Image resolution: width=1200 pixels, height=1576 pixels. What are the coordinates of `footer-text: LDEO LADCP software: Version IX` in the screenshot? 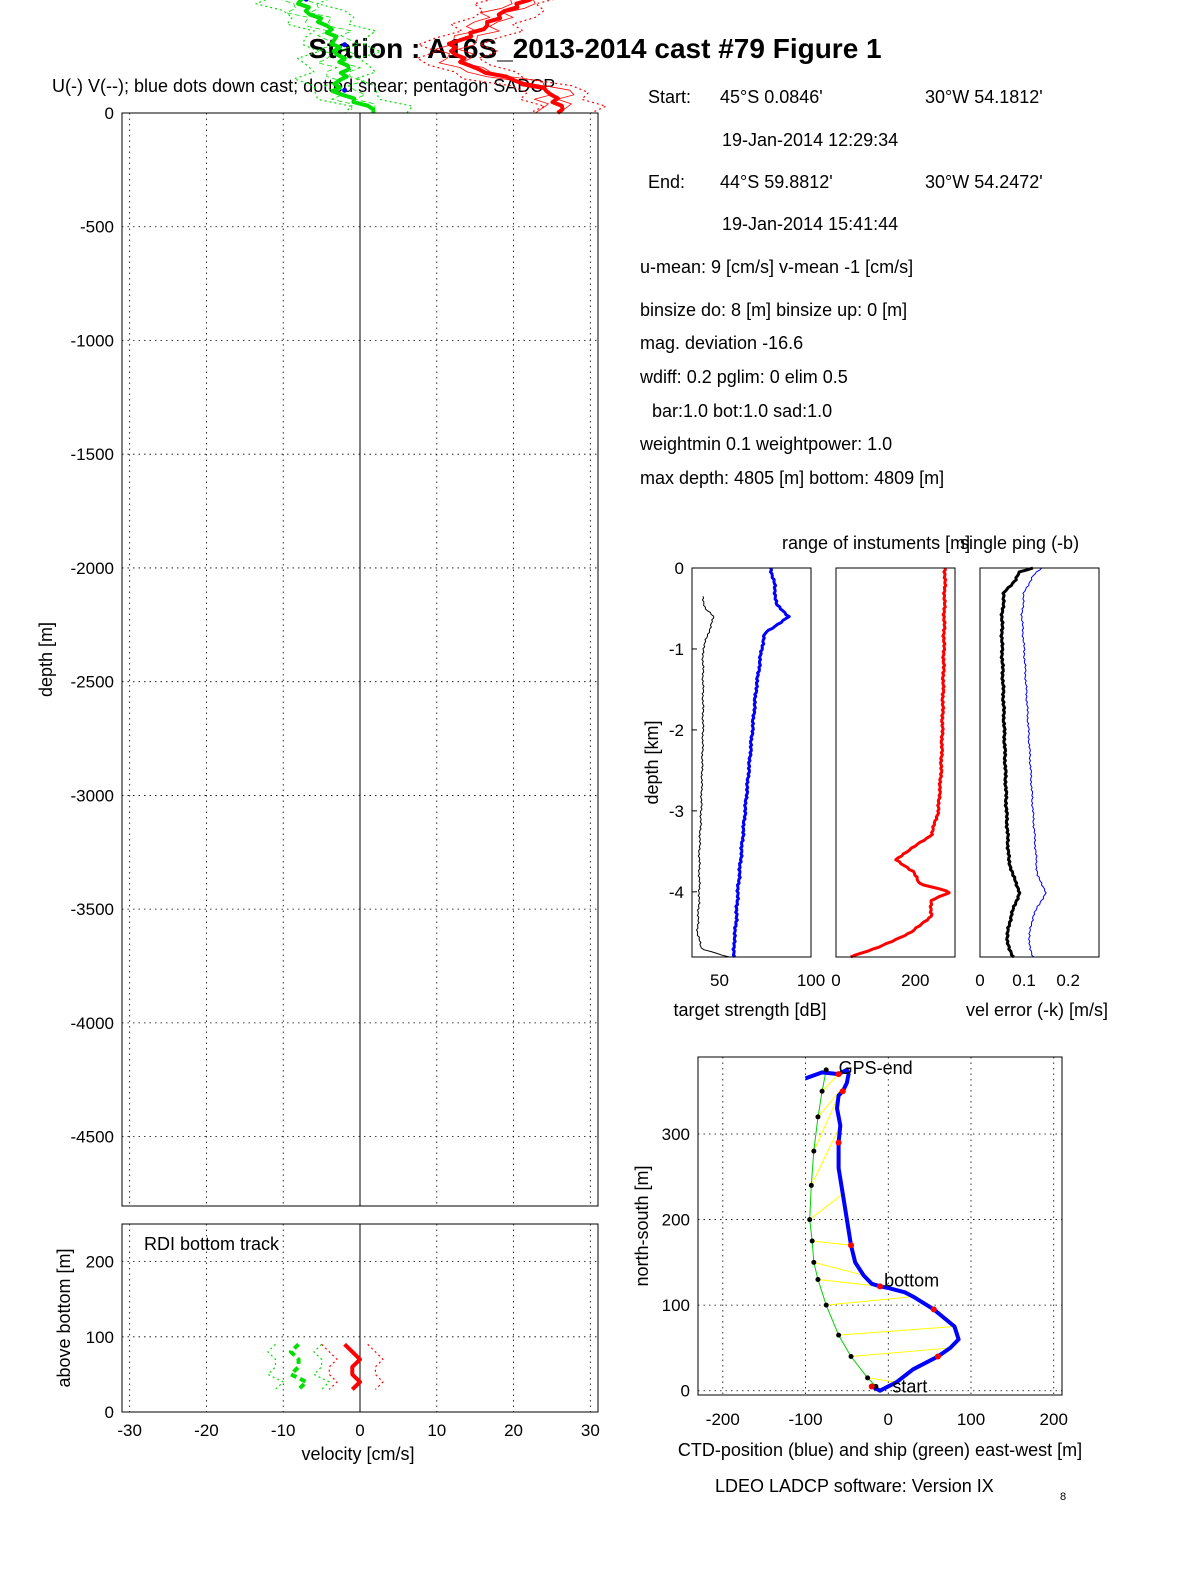 It's located at (854, 1486).